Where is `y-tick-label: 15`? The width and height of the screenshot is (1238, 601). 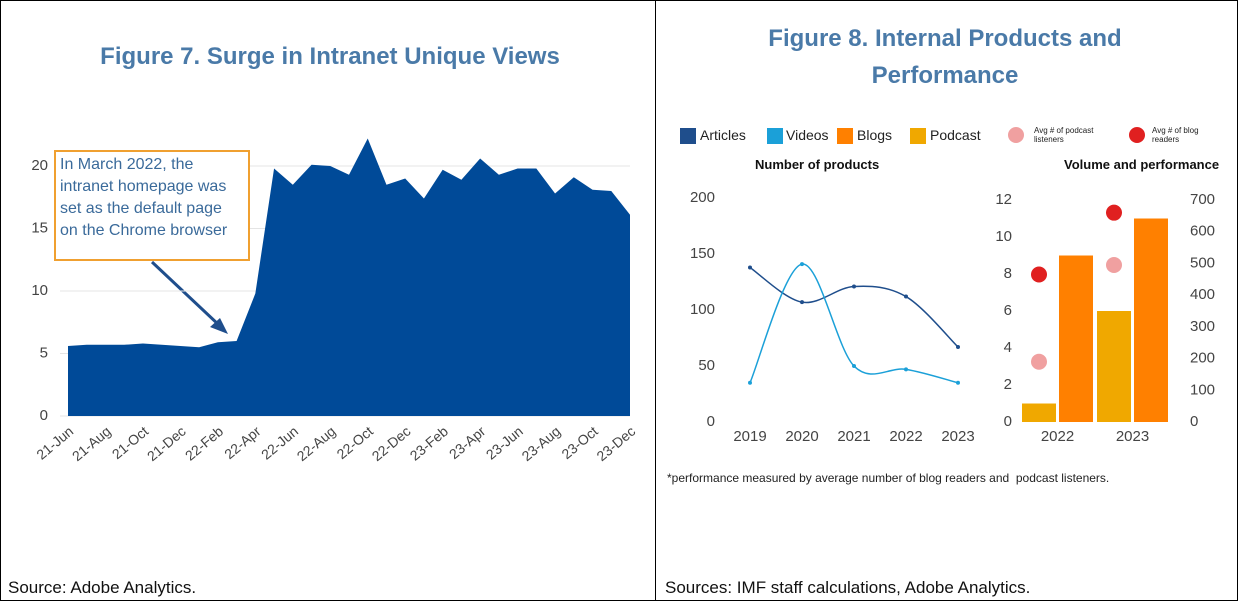
y-tick-label: 15 is located at coordinates (39, 227).